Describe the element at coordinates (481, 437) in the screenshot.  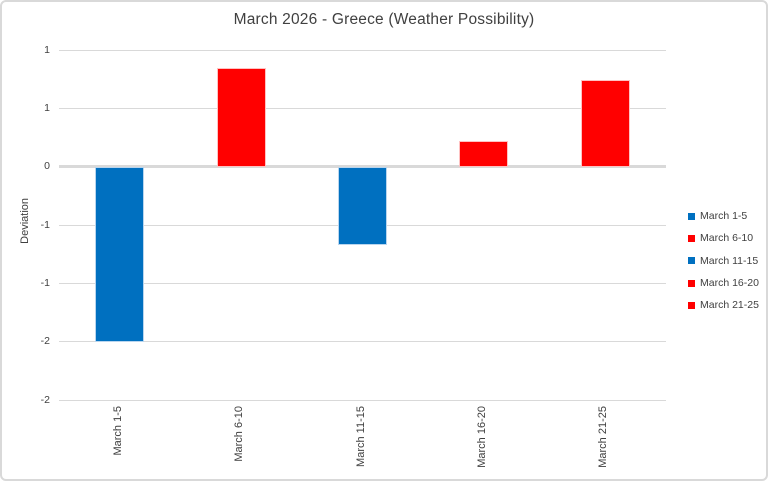
I see `x-axis-tick-label: March 16-20` at that location.